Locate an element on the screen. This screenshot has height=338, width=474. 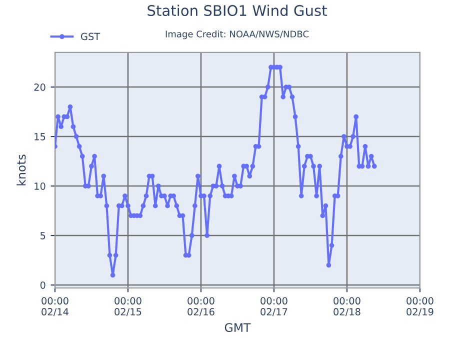
y-tick-label: 10 is located at coordinates (40, 186).